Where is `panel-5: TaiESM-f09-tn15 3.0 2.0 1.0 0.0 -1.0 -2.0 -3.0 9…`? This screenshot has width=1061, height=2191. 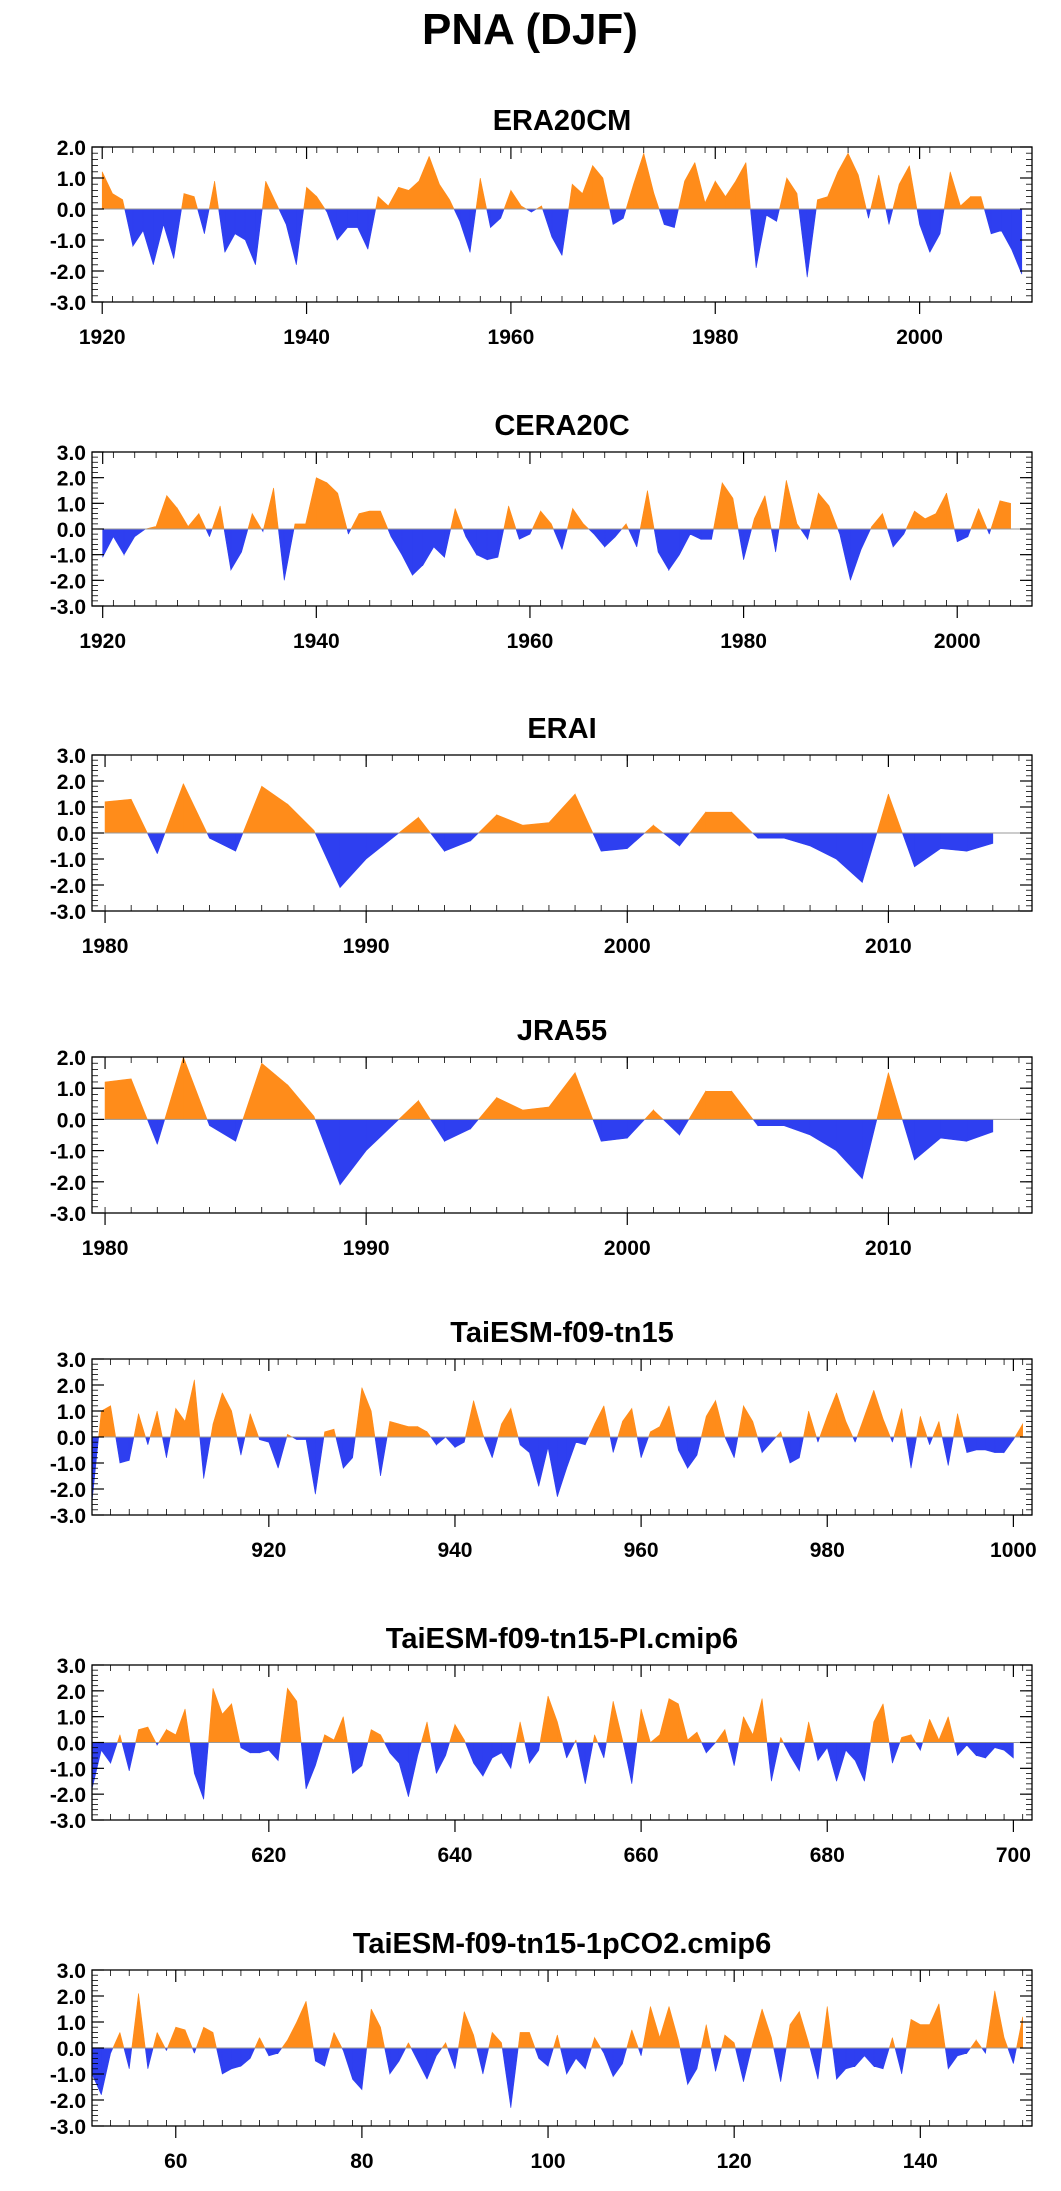 panel-5: TaiESM-f09-tn15 3.0 2.0 1.0 0.0 -1.0 -2.0 -3.0 9… is located at coordinates (543, 1439).